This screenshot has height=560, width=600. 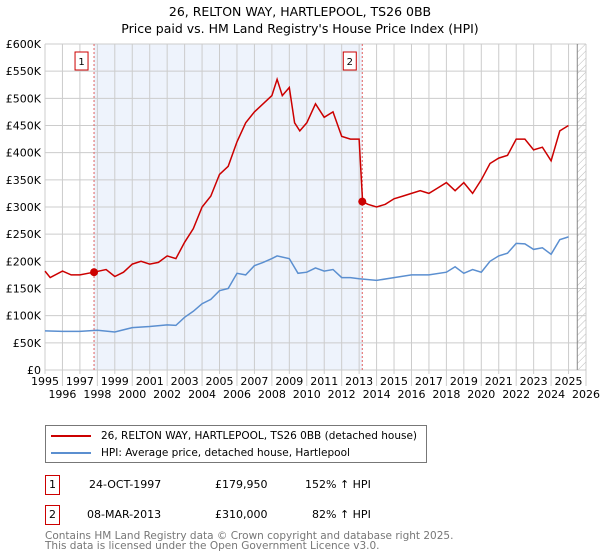 What do you see at coordinates (97, 394) in the screenshot?
I see `x-tick-label: 1998` at bounding box center [97, 394].